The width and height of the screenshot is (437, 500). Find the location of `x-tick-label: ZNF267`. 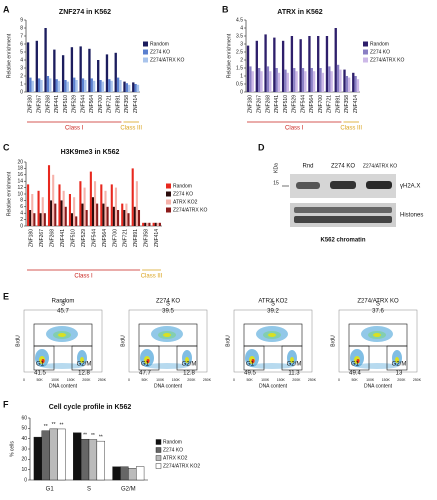

x-tick-label: ZNF267 is located at coordinates (42, 238).